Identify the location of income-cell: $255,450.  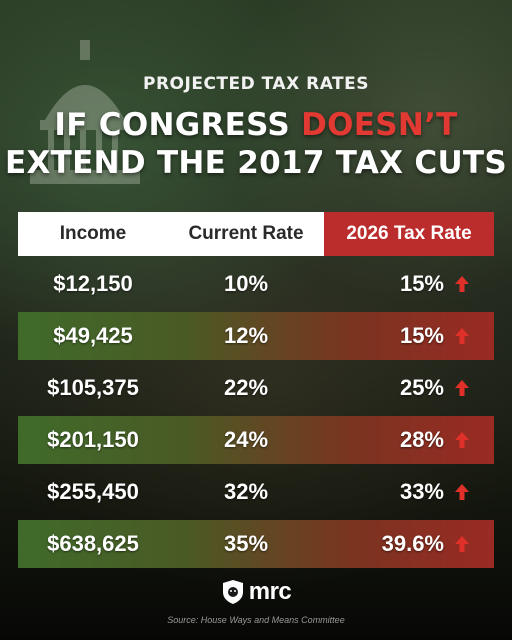
(93, 491).